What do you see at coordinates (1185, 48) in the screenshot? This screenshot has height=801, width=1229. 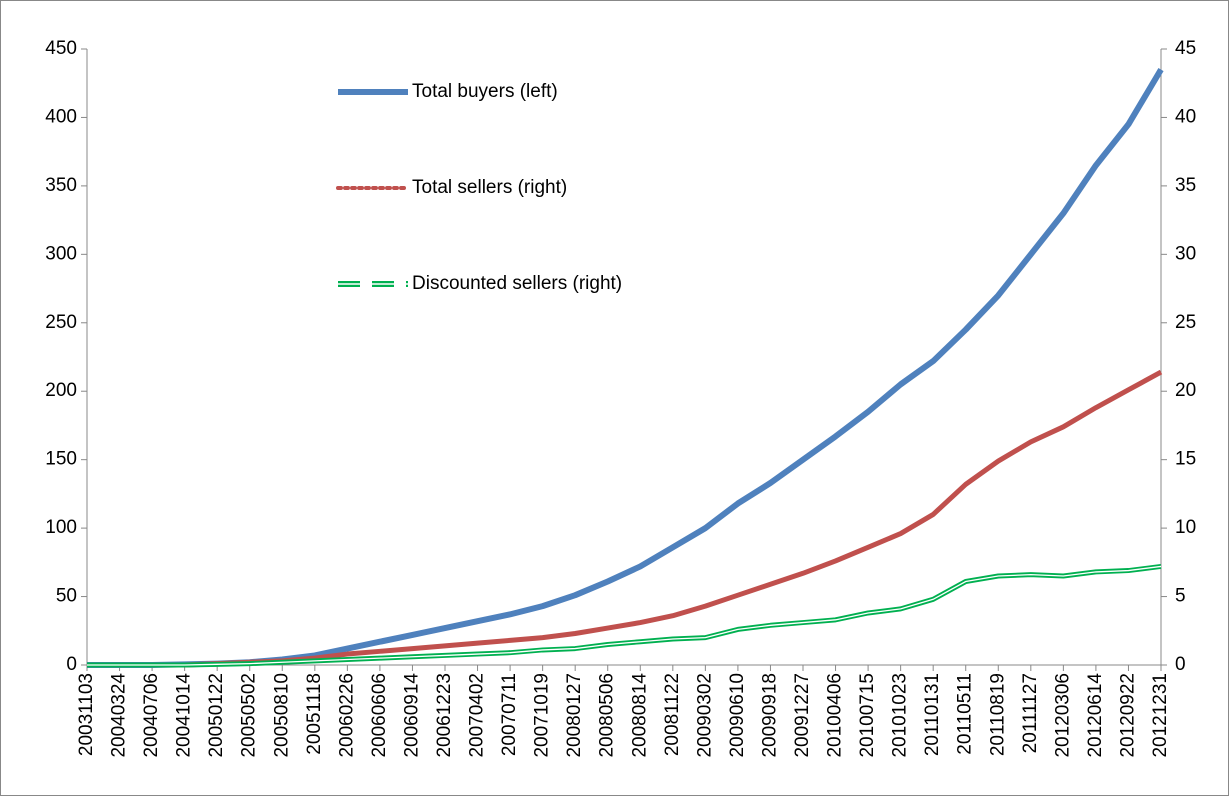 I see `y2-tick-label: 45` at bounding box center [1185, 48].